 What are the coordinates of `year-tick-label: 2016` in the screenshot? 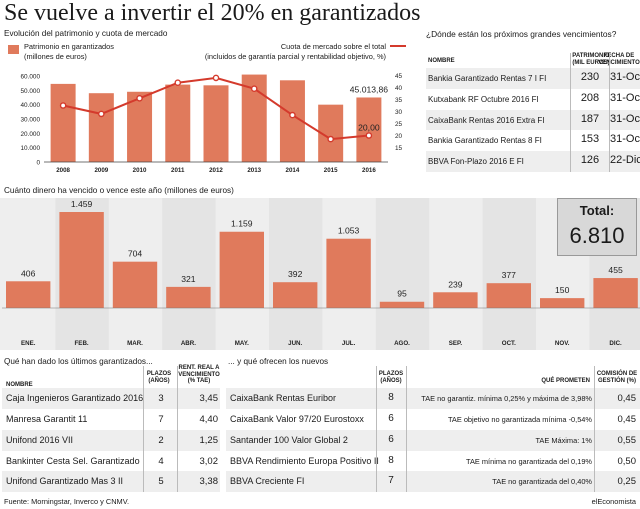 It's located at (369, 170).